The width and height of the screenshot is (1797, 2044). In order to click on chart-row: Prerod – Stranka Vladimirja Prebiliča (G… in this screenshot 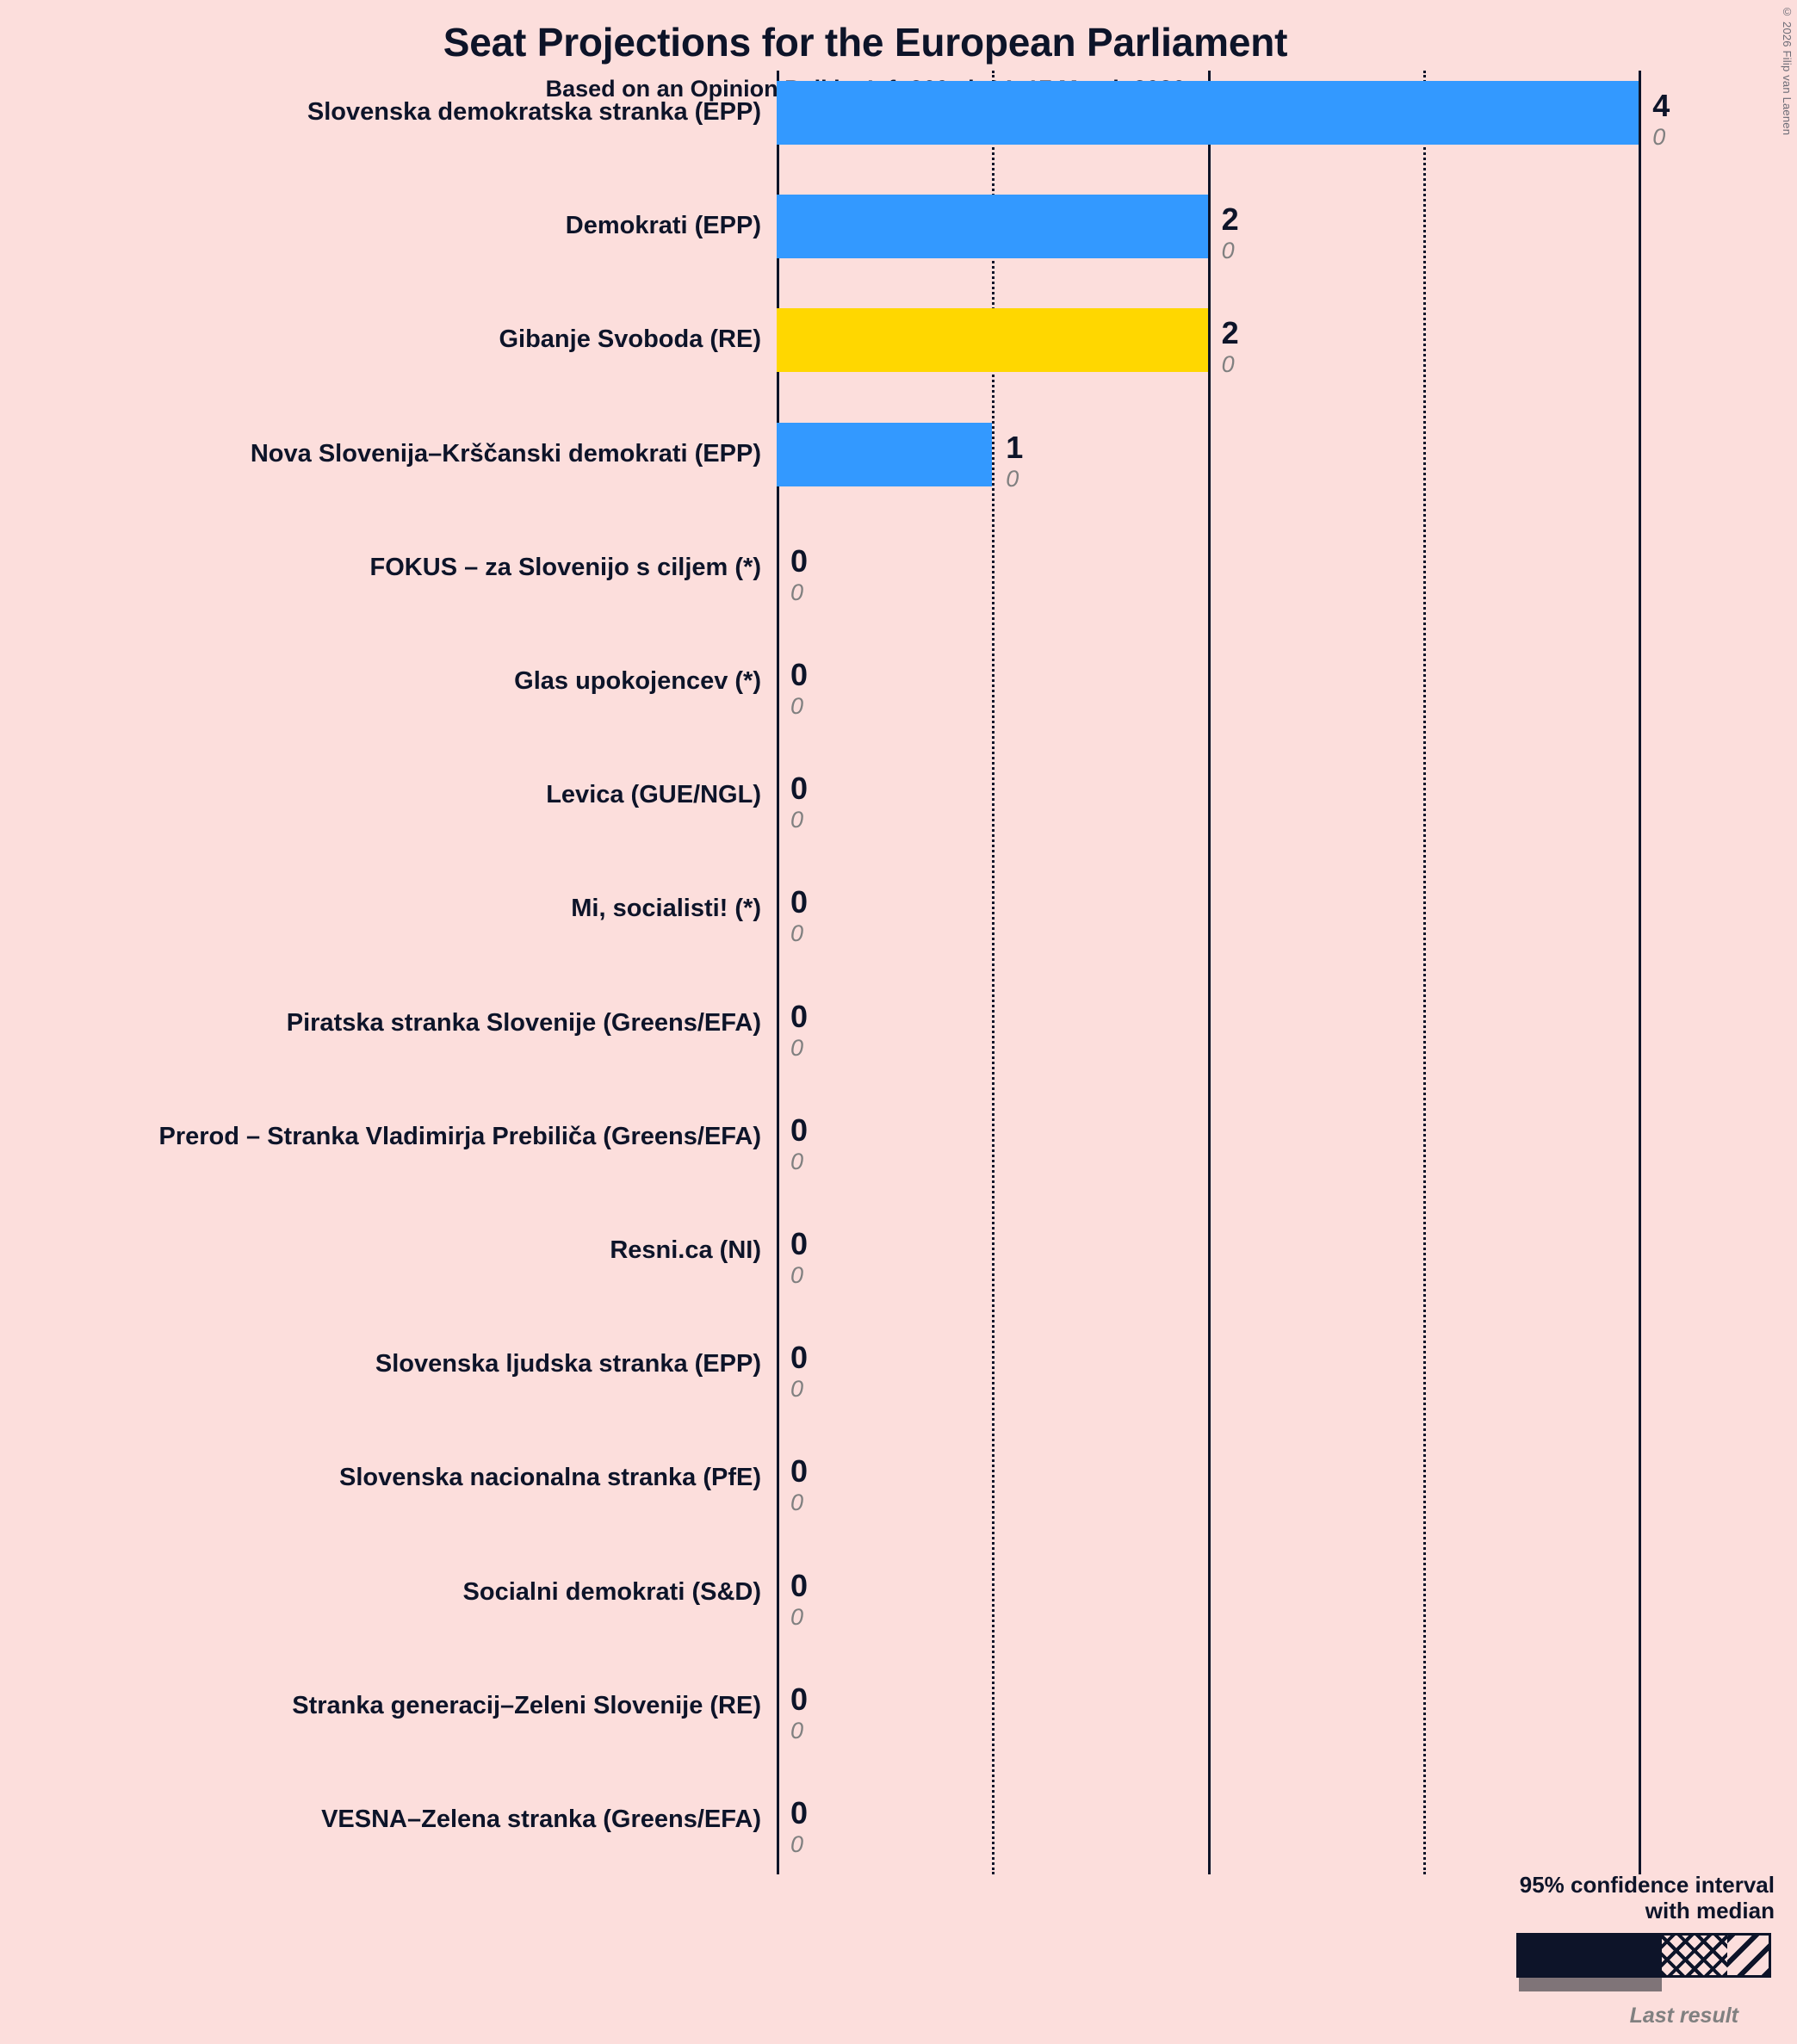, I will do `click(898, 1139)`.